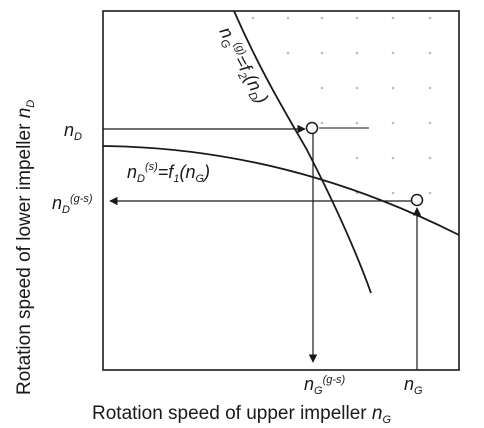  Describe the element at coordinates (243, 65) in the screenshot. I see `curve-f2-label: nG(g)=f2(nD)` at that location.